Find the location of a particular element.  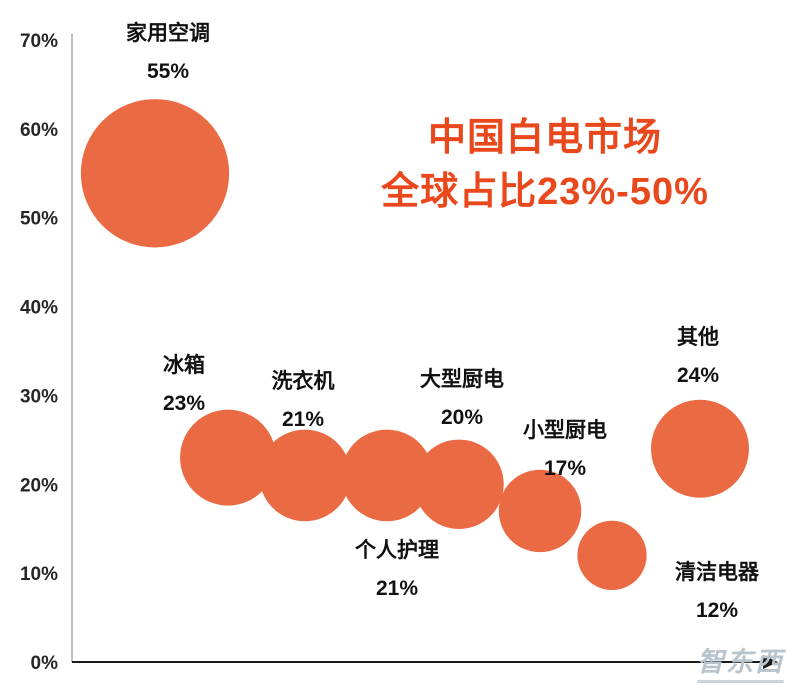

x-axis-arrow-icon is located at coordinates (770, 662).